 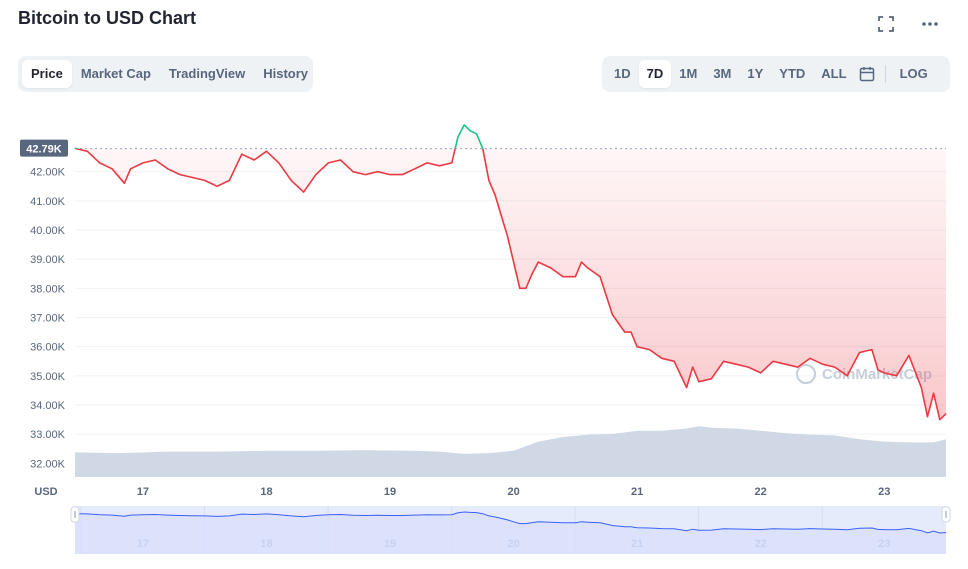 I want to click on watermark: CoinMarketCap, so click(x=864, y=374).